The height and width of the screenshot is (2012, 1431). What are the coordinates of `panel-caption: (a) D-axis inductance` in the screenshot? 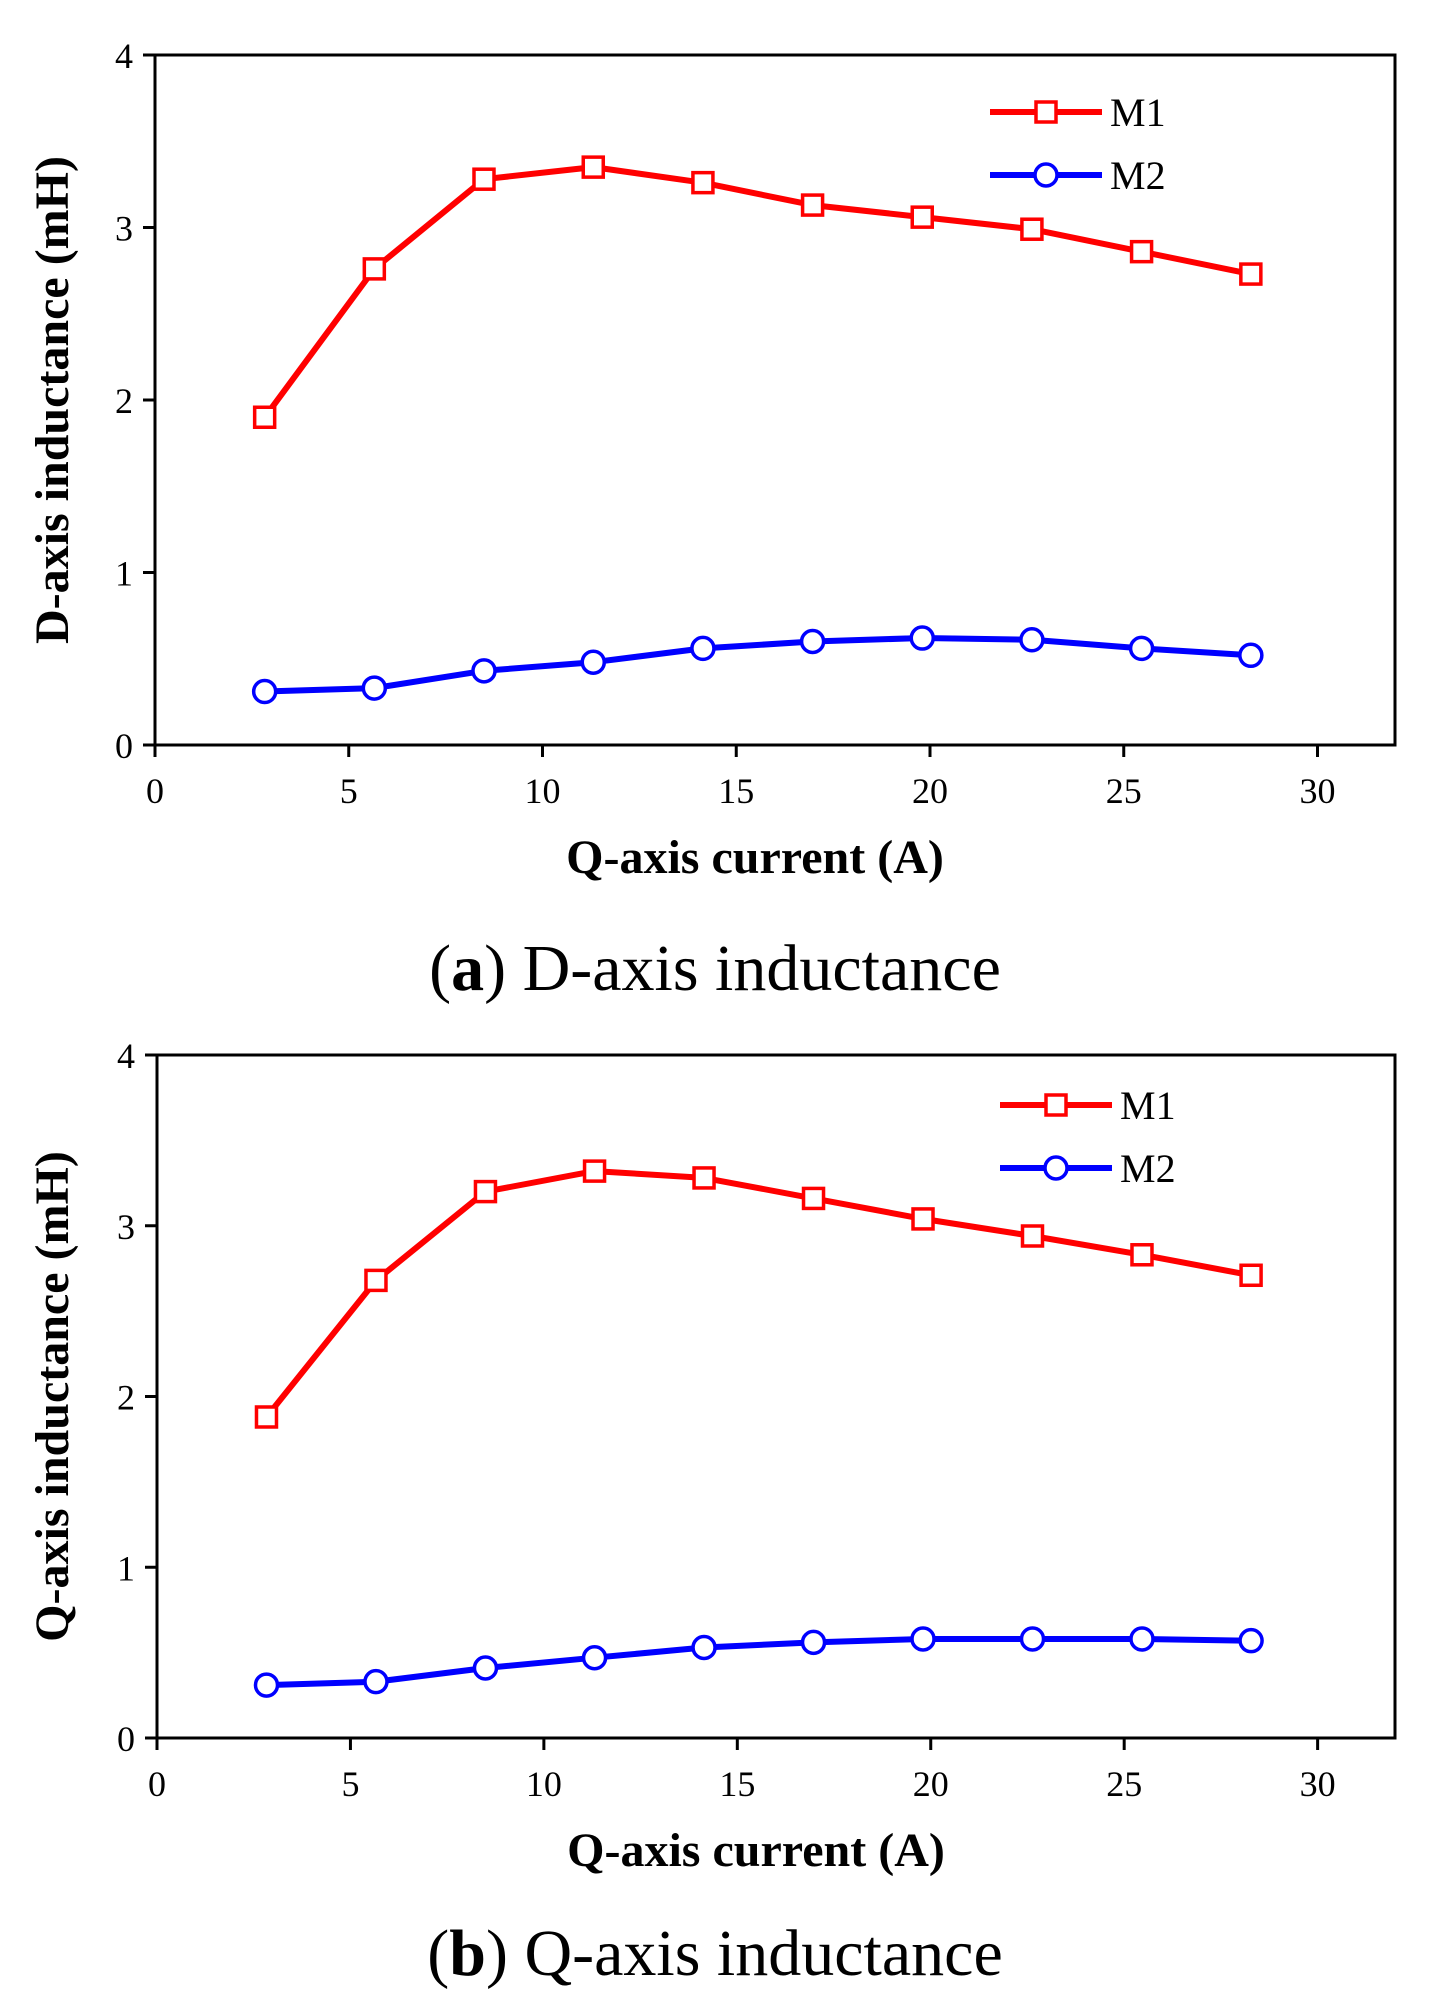 It's located at (715, 968).